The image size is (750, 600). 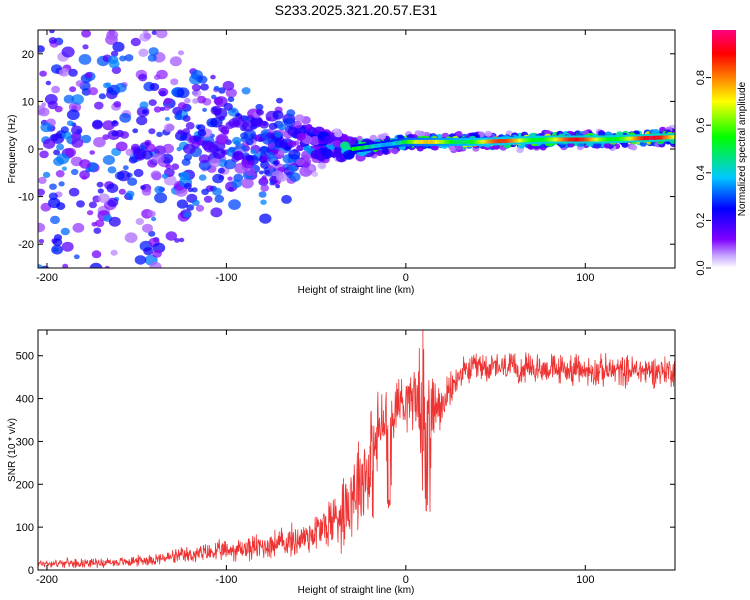 I want to click on snr-x-tick-label: -100, so click(x=226, y=580).